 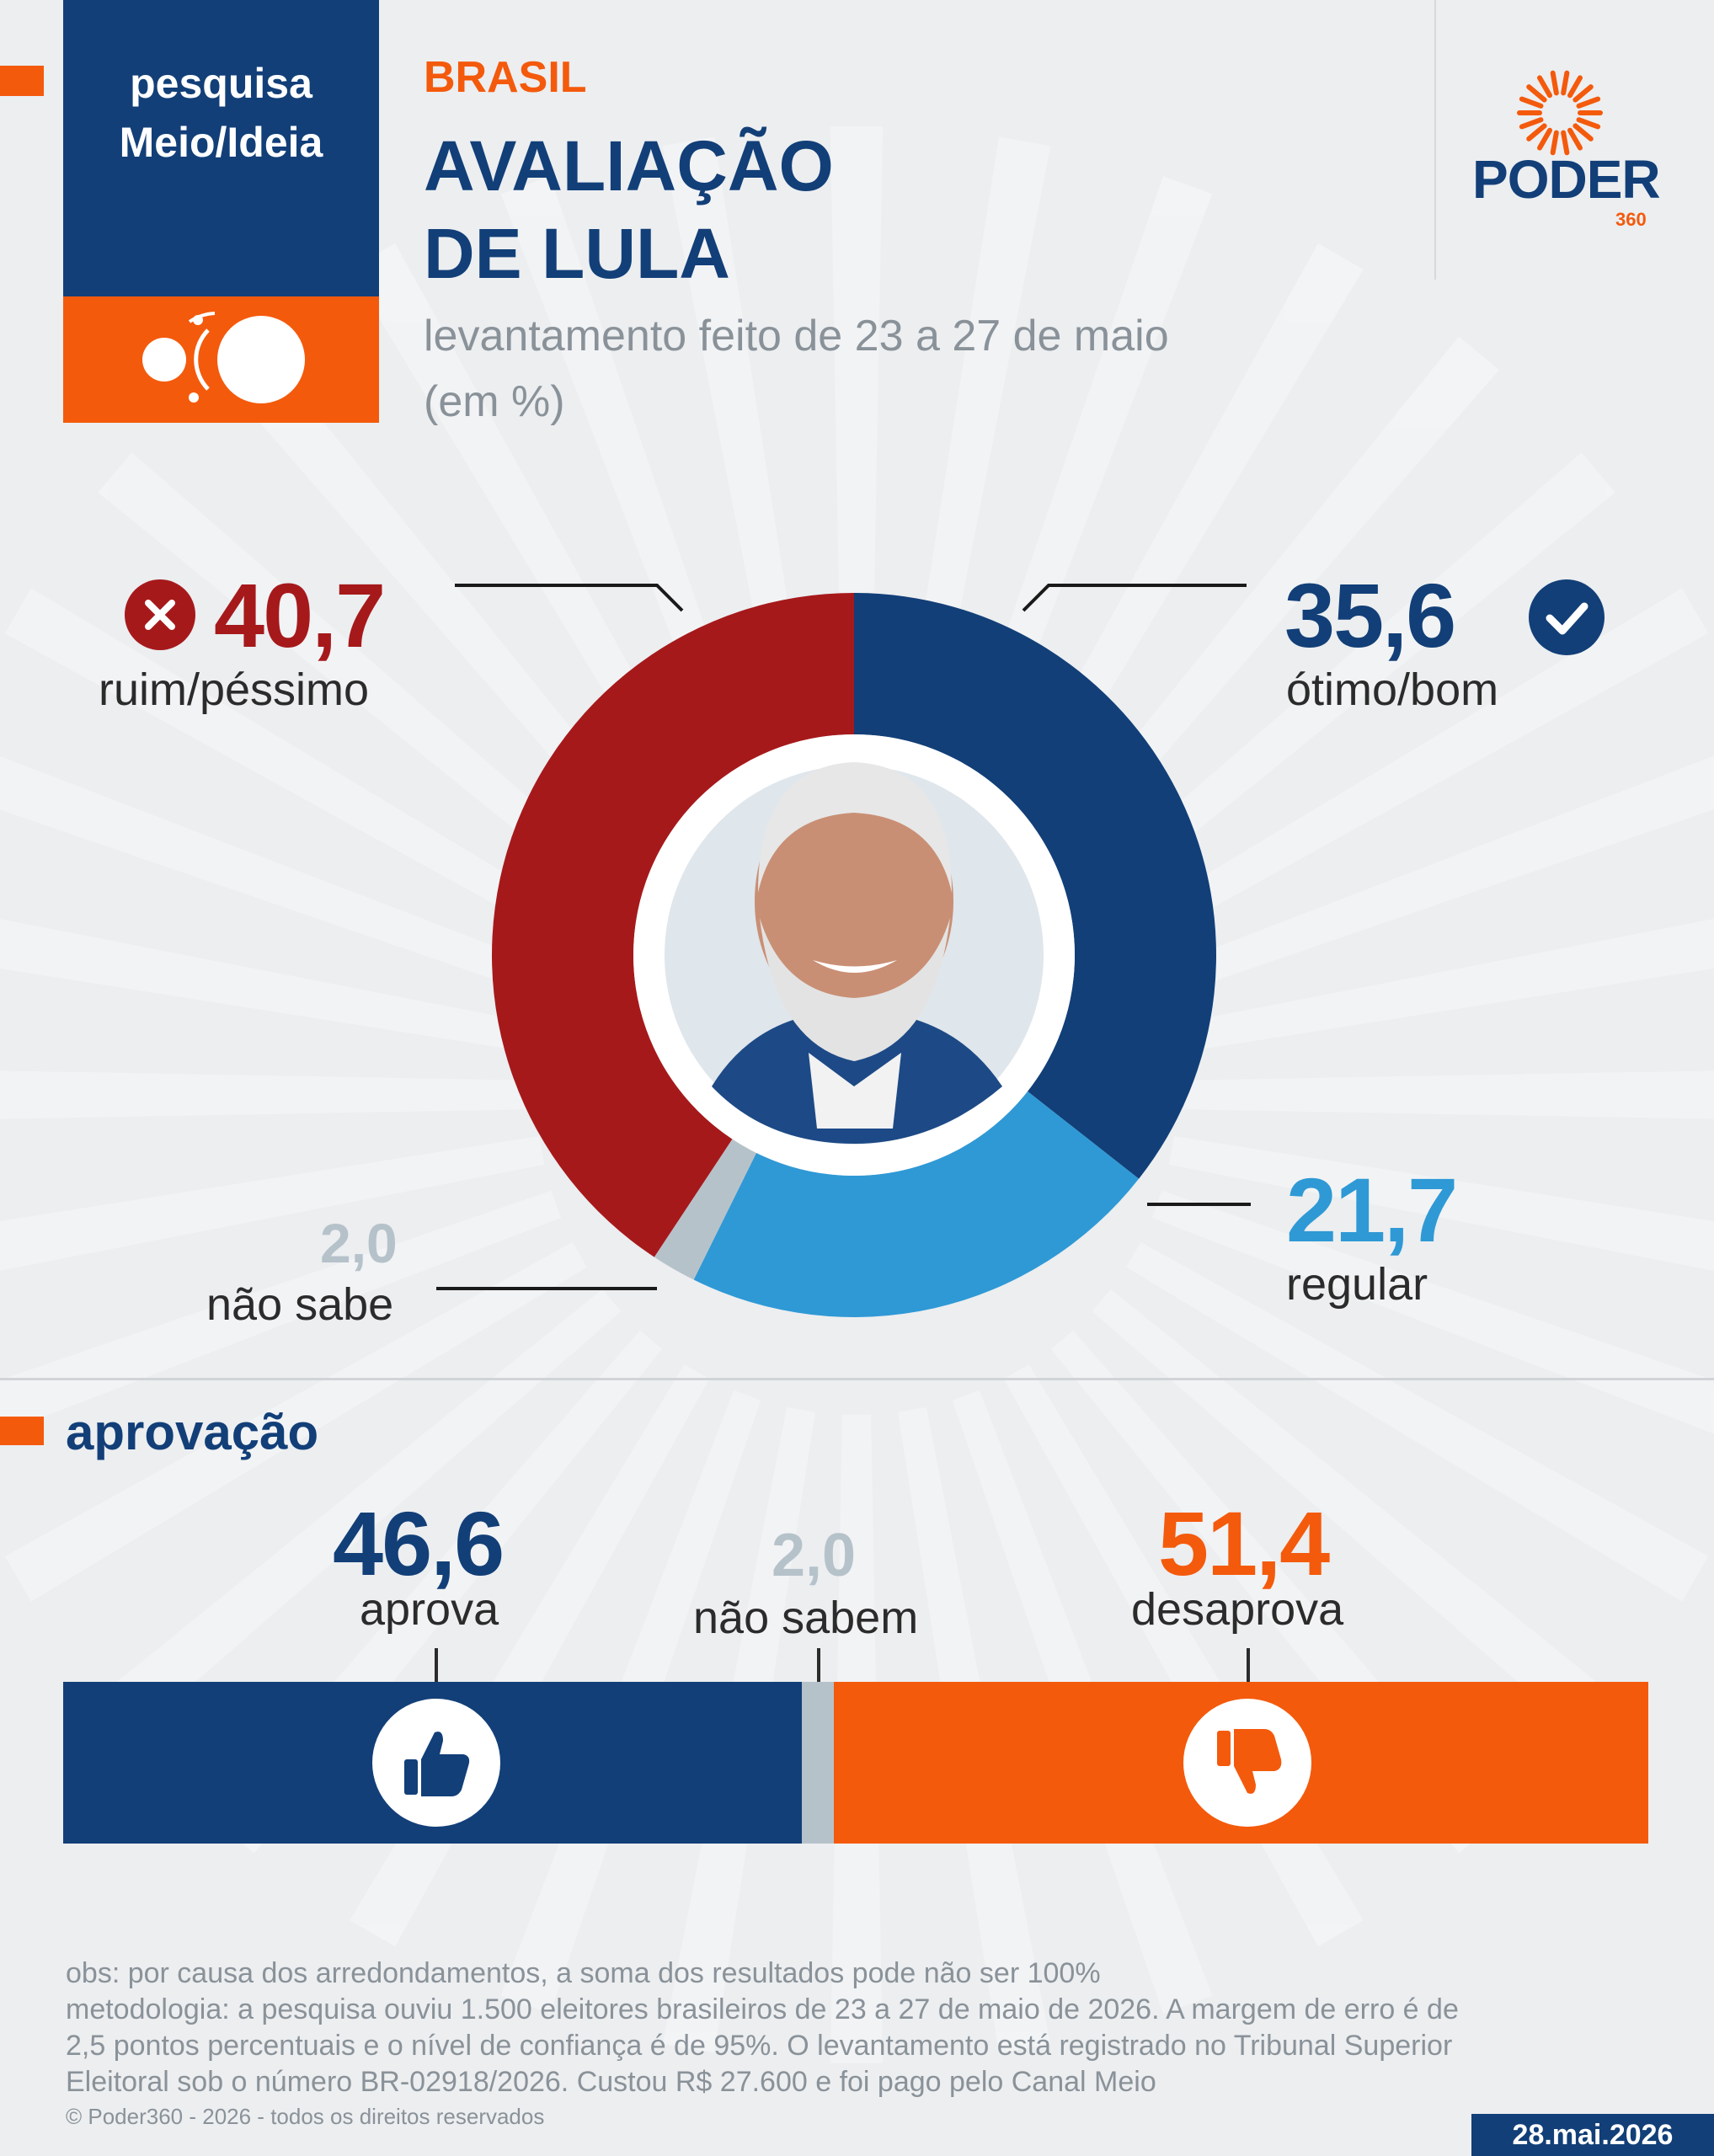 What do you see at coordinates (1435, 140) in the screenshot?
I see `header-divider` at bounding box center [1435, 140].